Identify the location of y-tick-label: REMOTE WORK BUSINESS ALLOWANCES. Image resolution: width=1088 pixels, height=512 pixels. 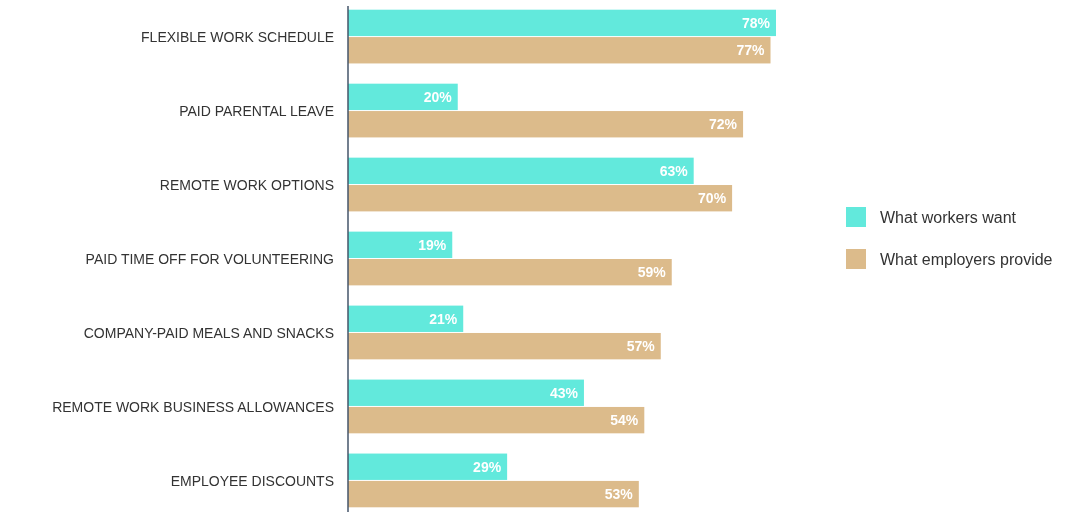
(193, 406).